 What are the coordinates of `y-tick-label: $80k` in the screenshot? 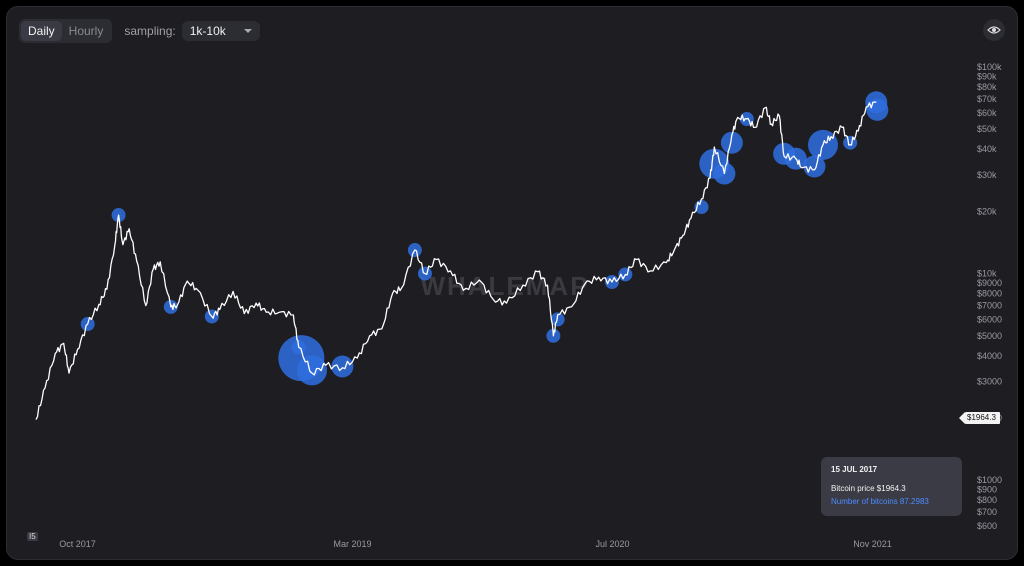 It's located at (987, 87).